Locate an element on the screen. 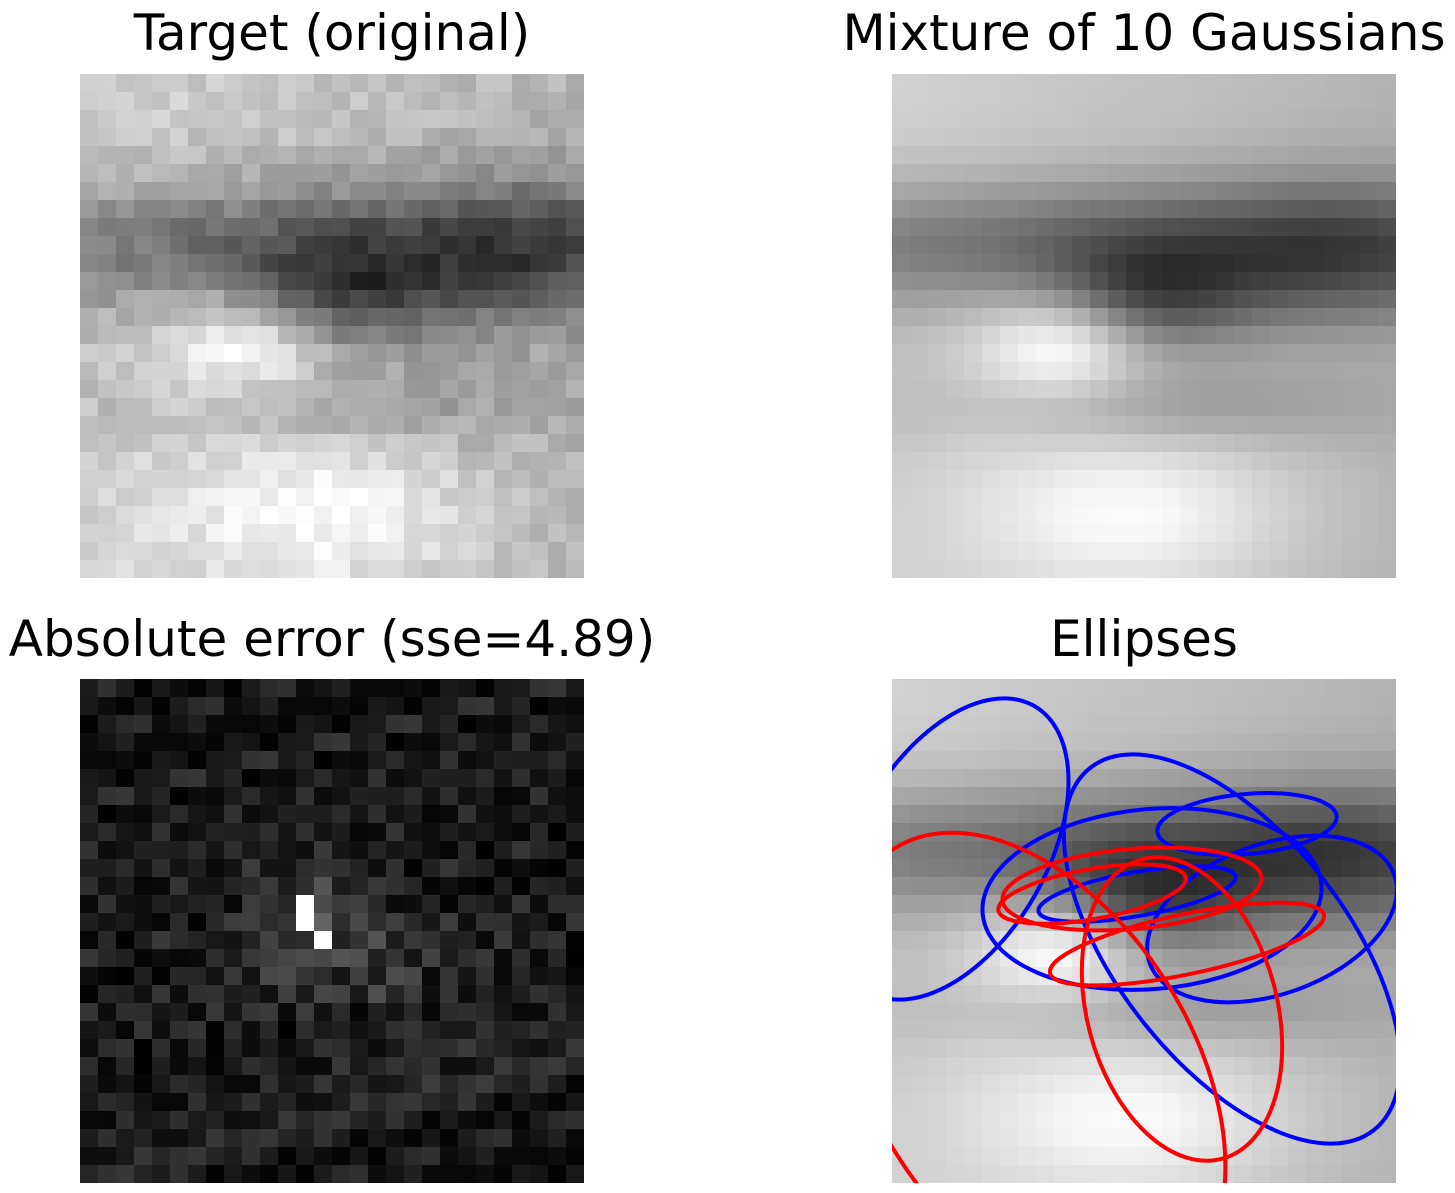  title-error: Absolute error (sse=4.89) is located at coordinates (332, 639).